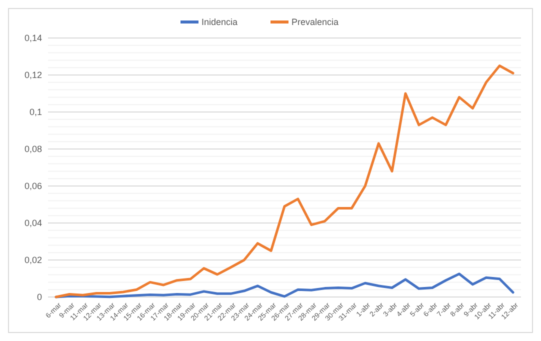  I want to click on legend-label: Inidencia, so click(220, 22).